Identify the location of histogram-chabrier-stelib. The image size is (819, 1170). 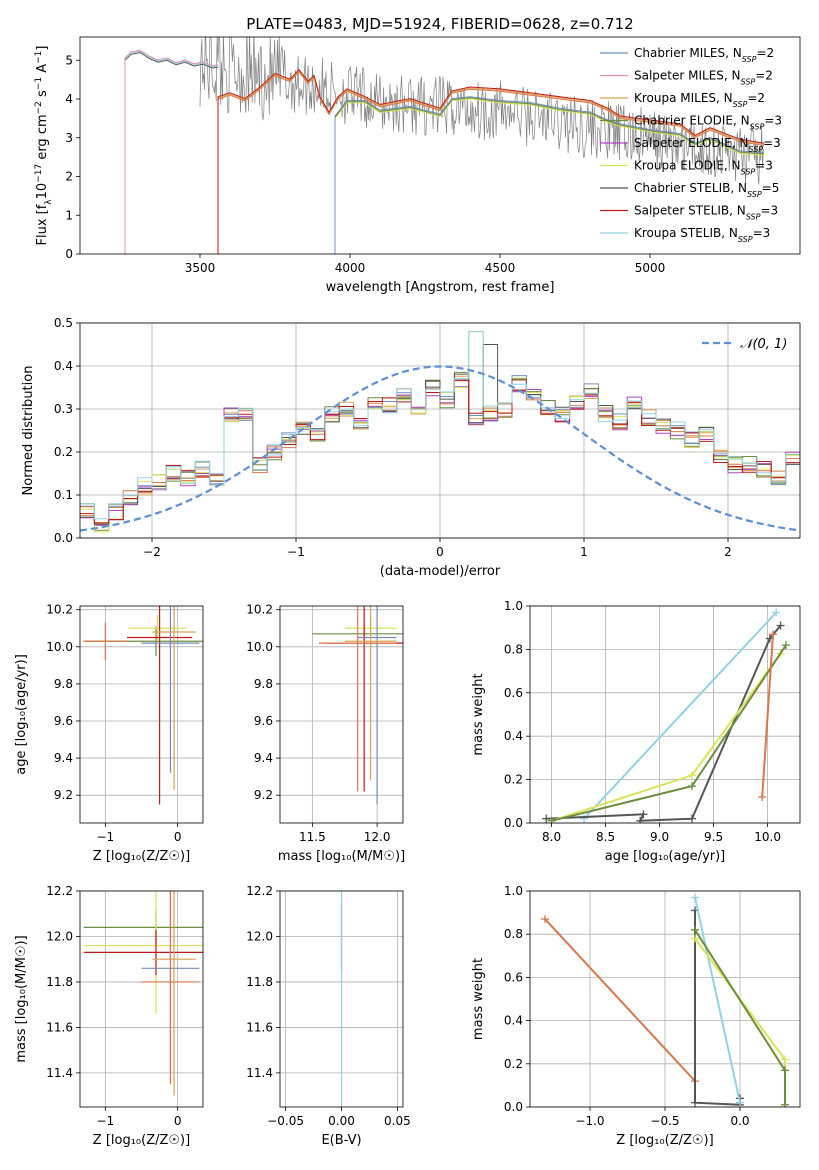
(440, 434).